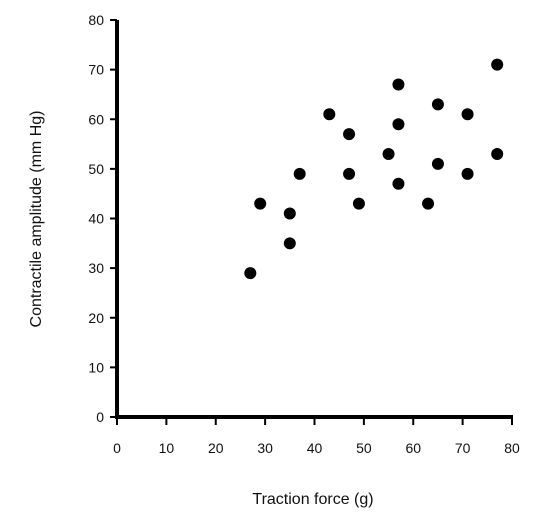 This screenshot has width=534, height=512. I want to click on y-tick-label: 30, so click(96, 268).